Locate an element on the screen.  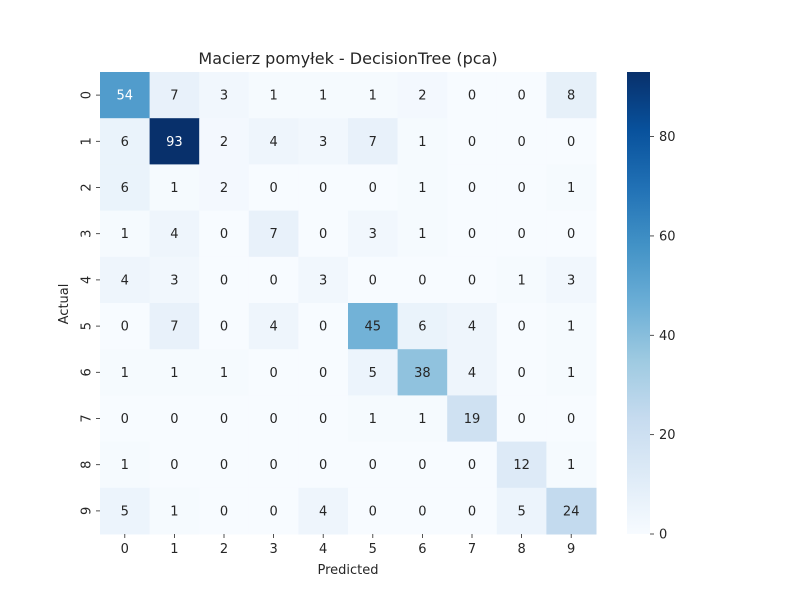
cell-value-label: 2 is located at coordinates (224, 188).